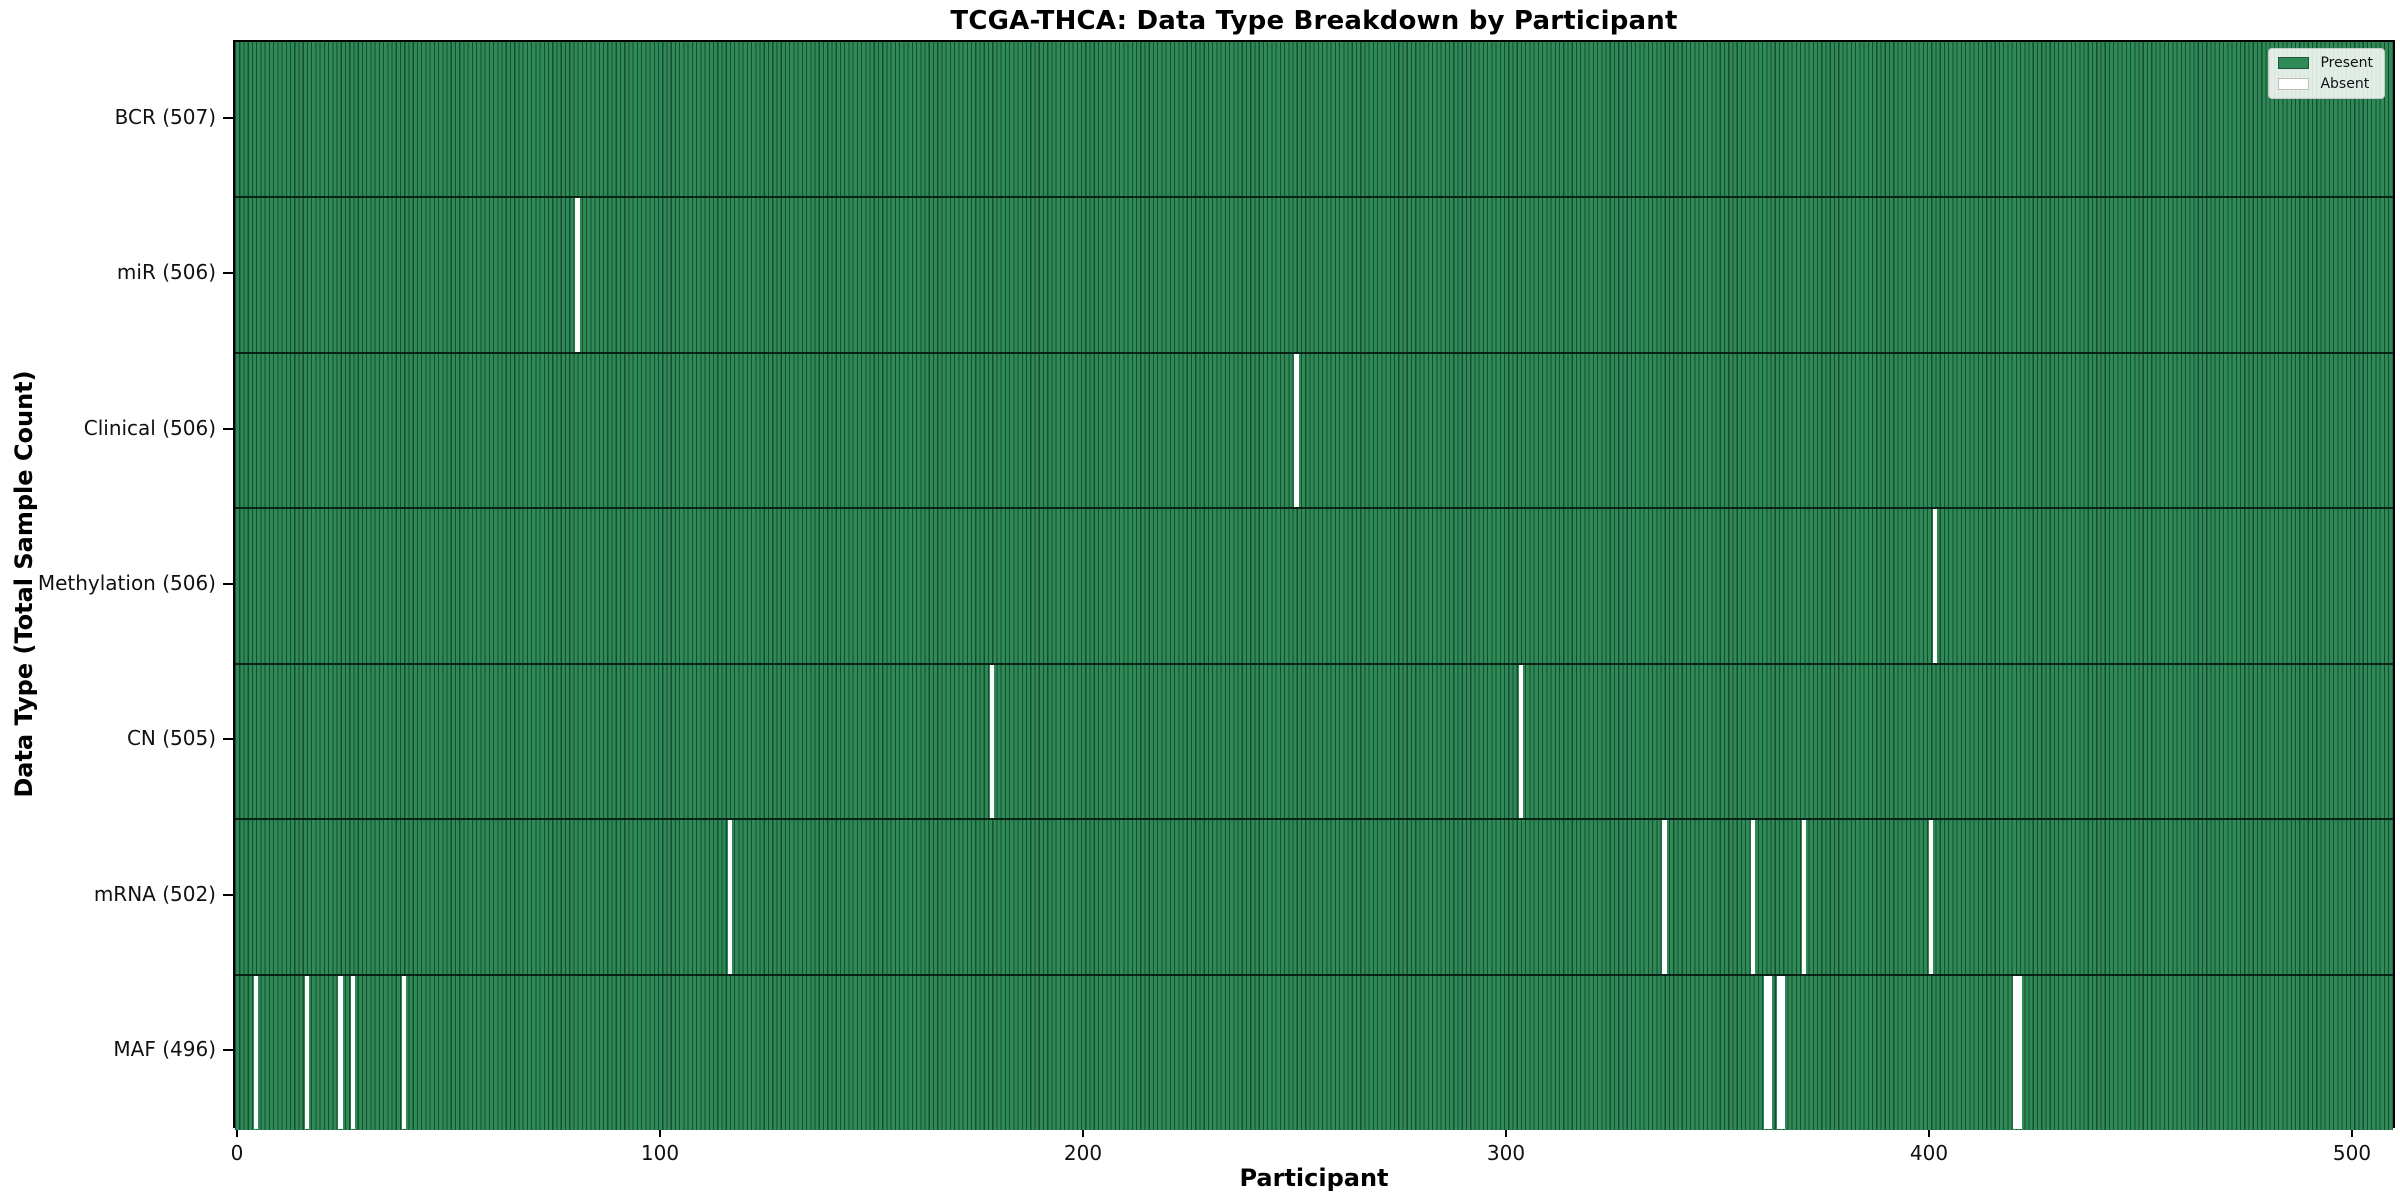 The height and width of the screenshot is (1200, 2400). Describe the element at coordinates (1314, 897) in the screenshot. I see `row-band-mrna` at that location.